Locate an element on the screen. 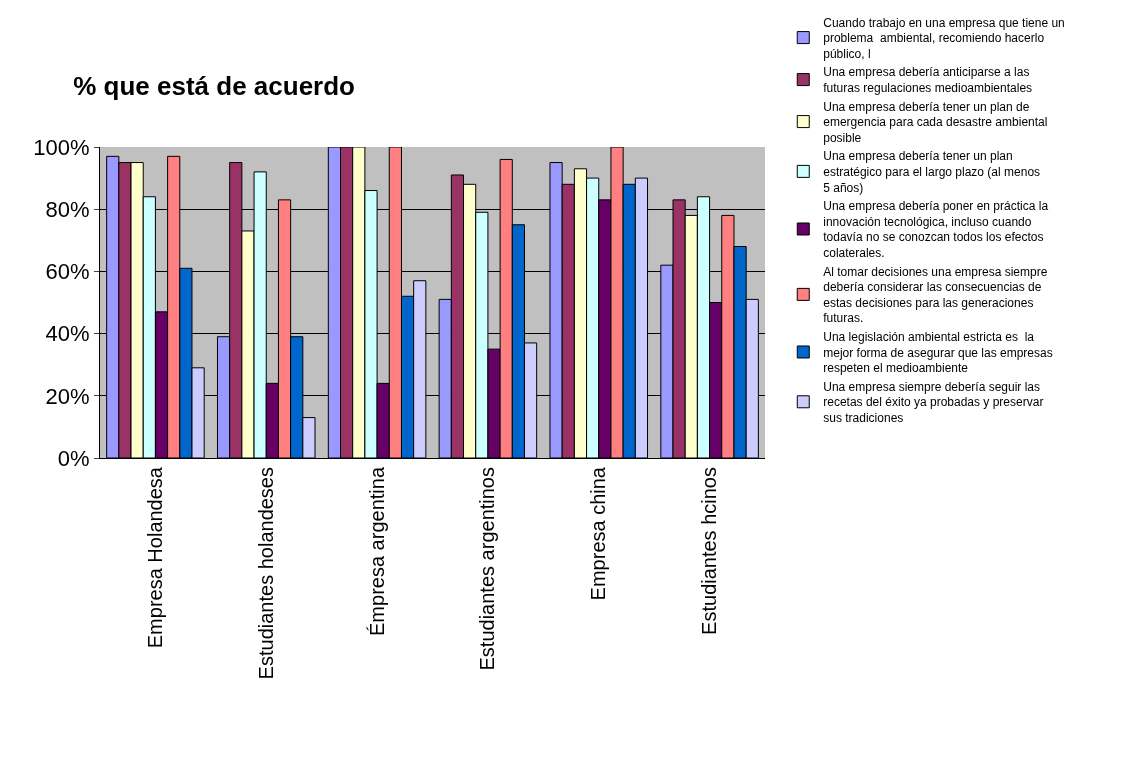  x-tick-label: Émpresa argentina is located at coordinates (376, 551).